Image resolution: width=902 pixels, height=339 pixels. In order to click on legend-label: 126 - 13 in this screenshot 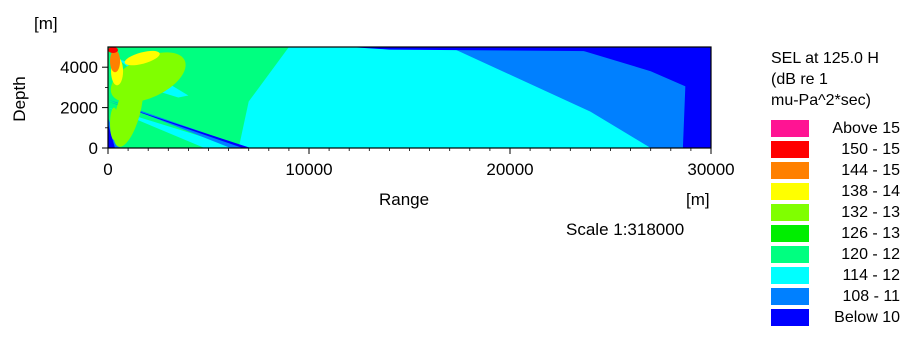, I will do `click(870, 233)`.